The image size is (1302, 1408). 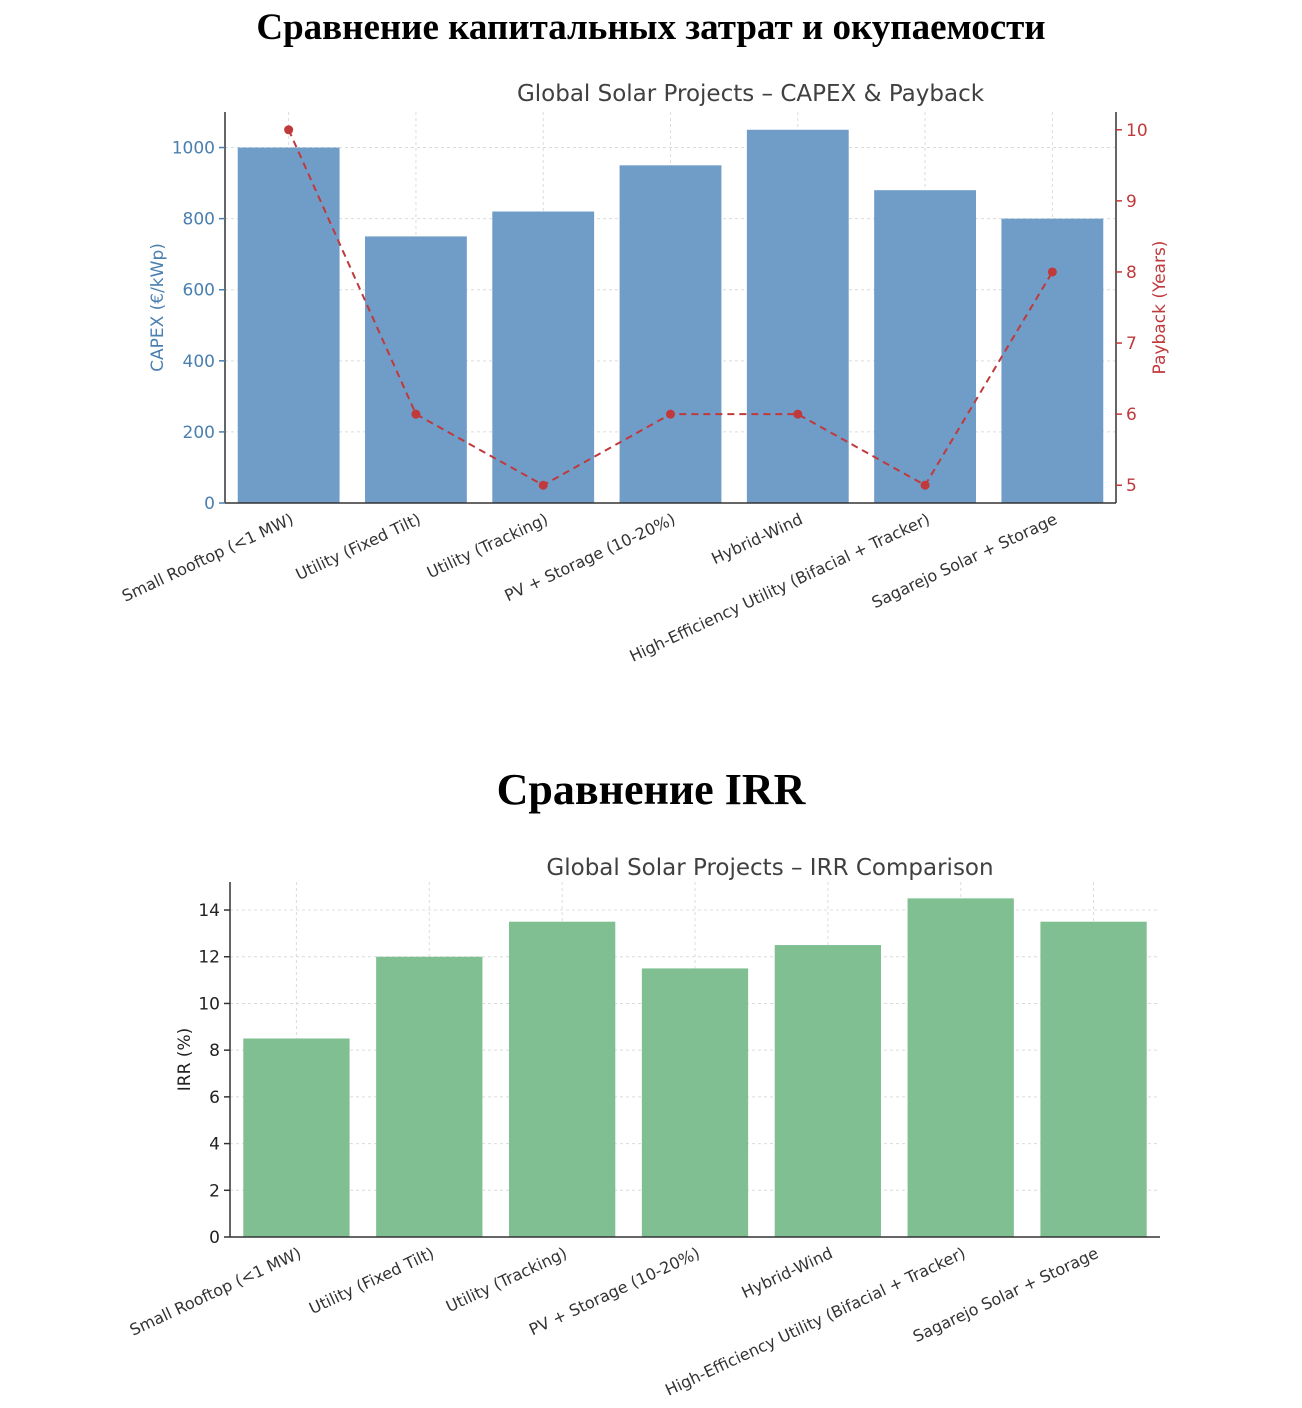 I want to click on x-tick-label: Hybrid-Wind, so click(x=787, y=1272).